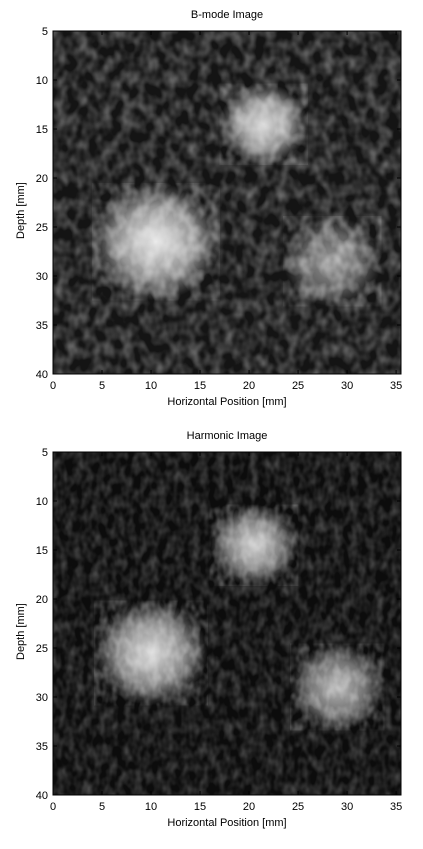 This screenshot has width=423, height=849. What do you see at coordinates (227, 15) in the screenshot?
I see `panel-title: B-mode Image` at bounding box center [227, 15].